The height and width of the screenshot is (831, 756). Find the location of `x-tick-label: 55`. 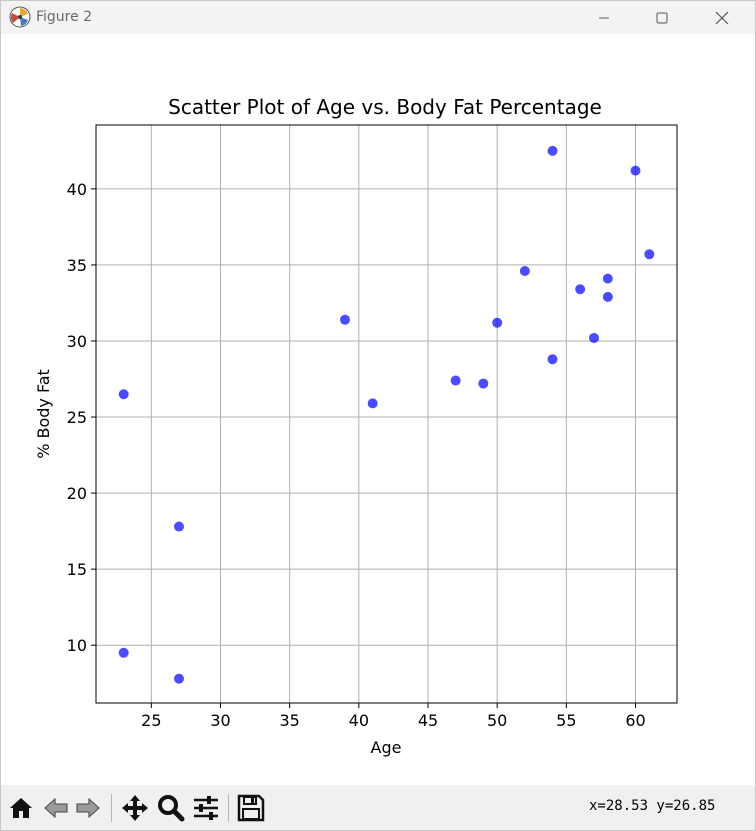

x-tick-label: 55 is located at coordinates (566, 720).